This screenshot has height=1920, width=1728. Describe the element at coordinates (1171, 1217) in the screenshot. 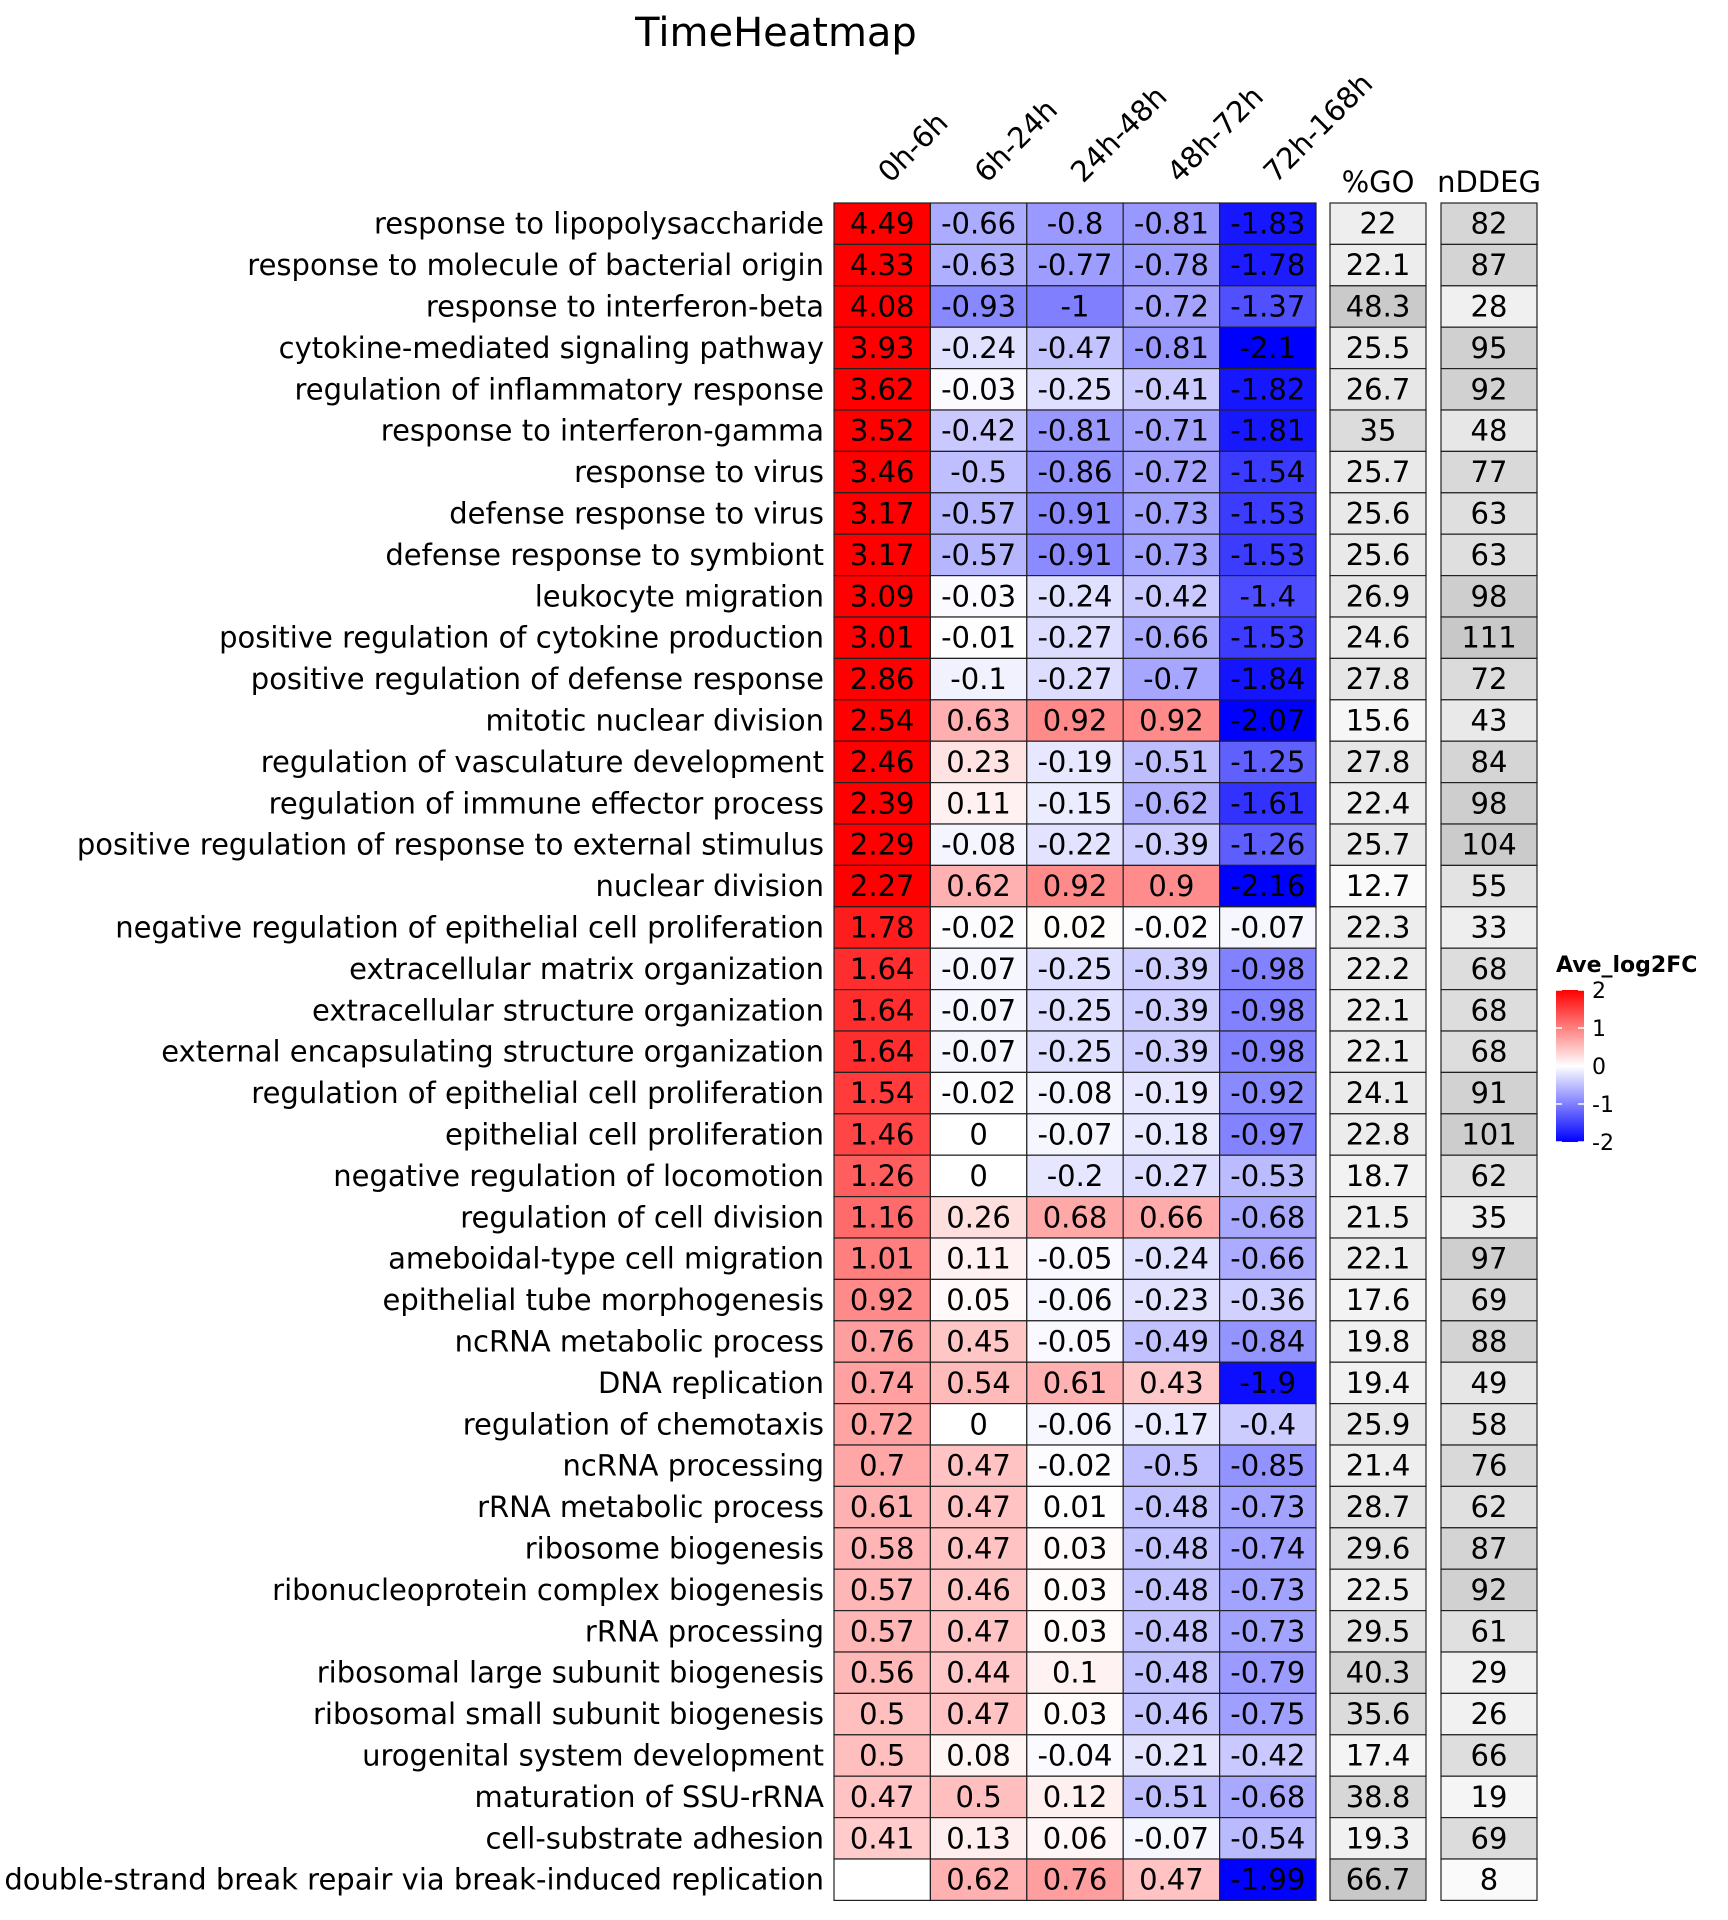

I see `cell-value: 0.66` at that location.